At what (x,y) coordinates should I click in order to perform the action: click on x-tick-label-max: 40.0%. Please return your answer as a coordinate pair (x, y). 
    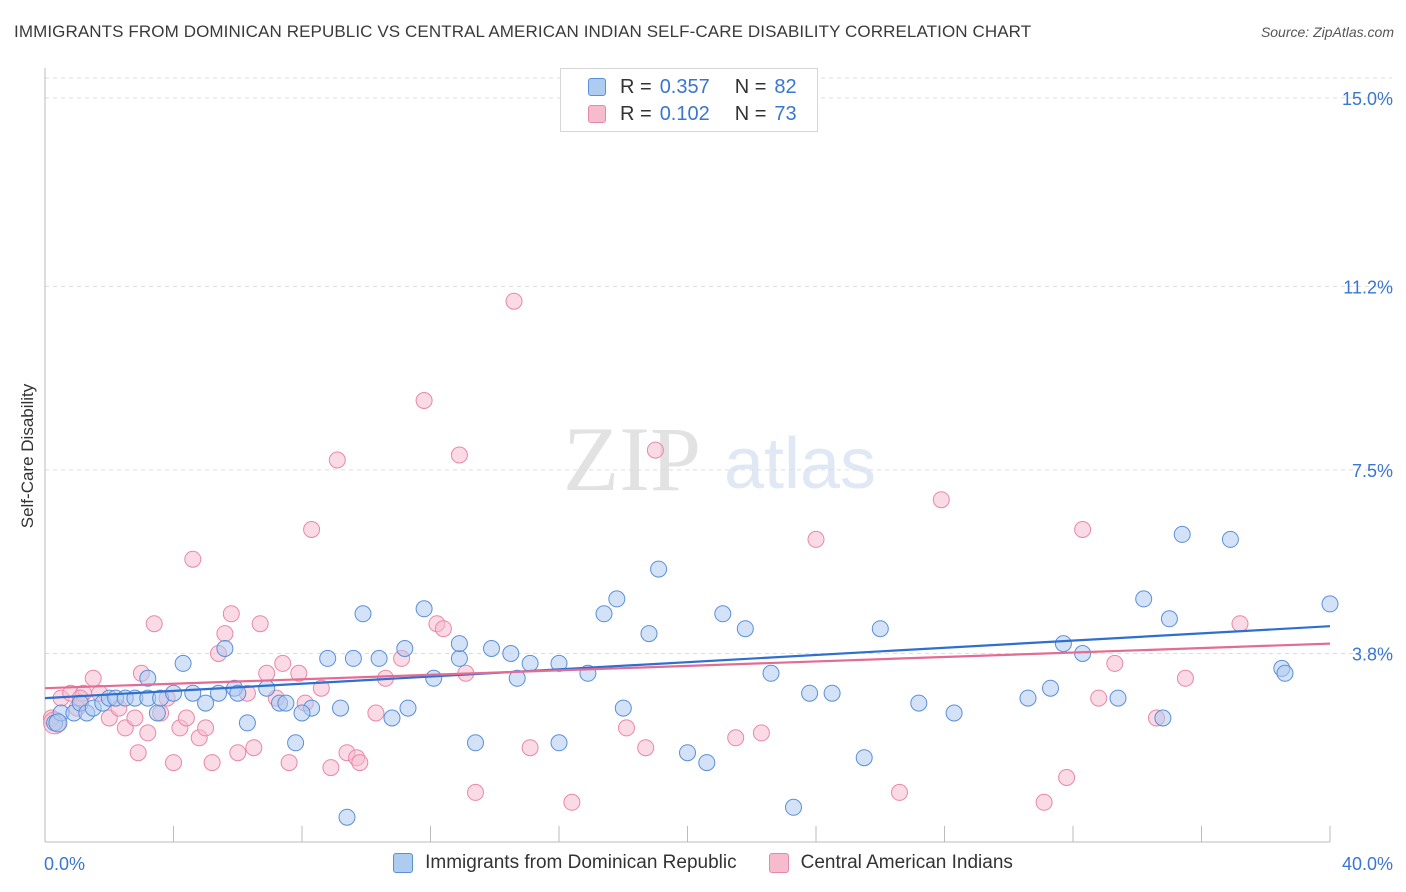
    Looking at the image, I should click on (1367, 864).